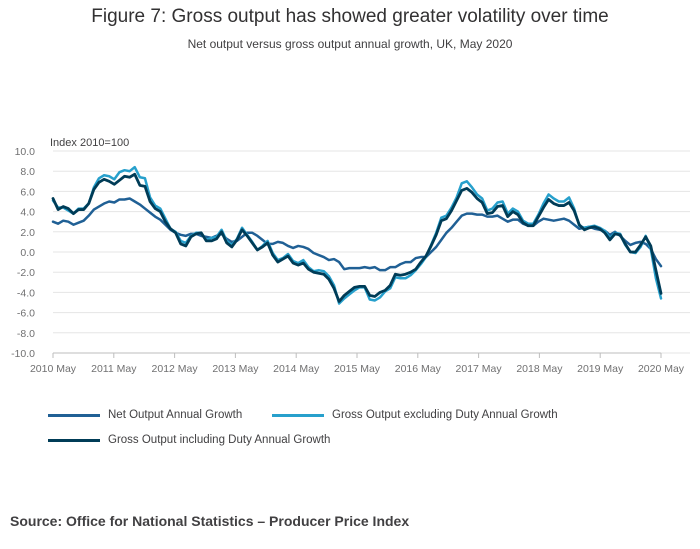 This screenshot has width=700, height=549. What do you see at coordinates (89, 143) in the screenshot?
I see `y-axis-label: Index 2010=100` at bounding box center [89, 143].